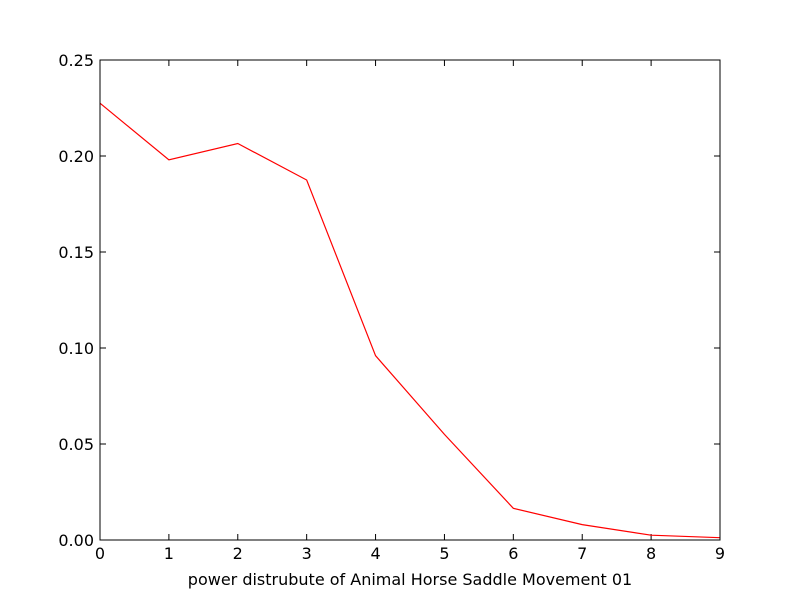  Describe the element at coordinates (169, 553) in the screenshot. I see `x-tick-label: 1` at that location.